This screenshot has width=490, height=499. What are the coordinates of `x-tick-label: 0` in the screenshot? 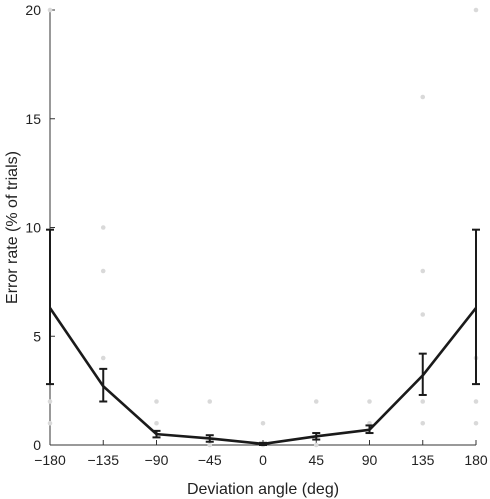 It's located at (263, 460).